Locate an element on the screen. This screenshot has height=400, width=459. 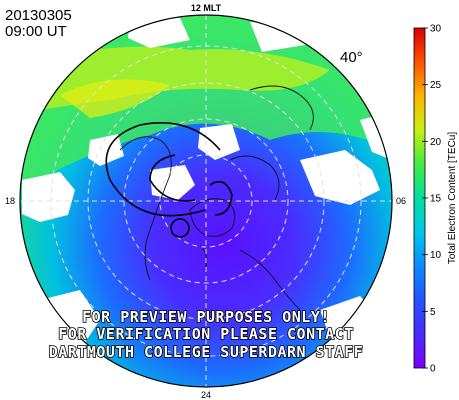
watermark-line-1: FOR PREVIEW PURPOSES ONLY! is located at coordinates (206, 317).